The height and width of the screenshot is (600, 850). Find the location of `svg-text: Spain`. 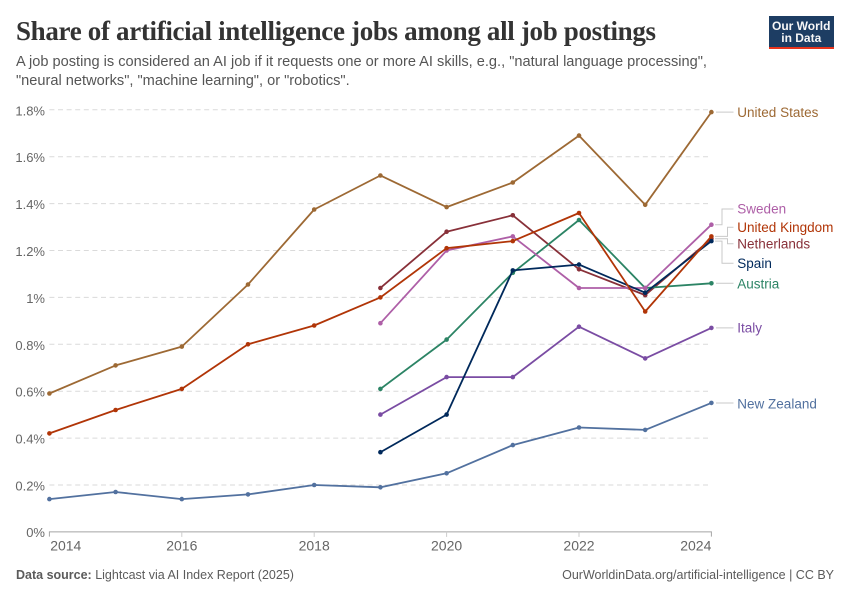

svg-text: Spain is located at coordinates (754, 263).